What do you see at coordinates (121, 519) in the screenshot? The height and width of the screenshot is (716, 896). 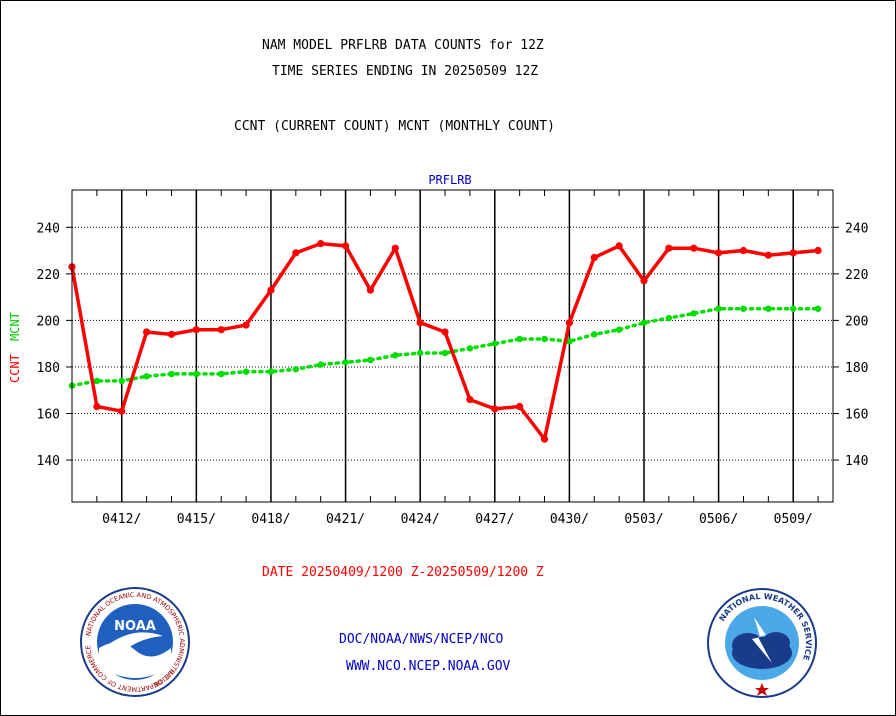 I see `x-tick-label: 0412/` at bounding box center [121, 519].